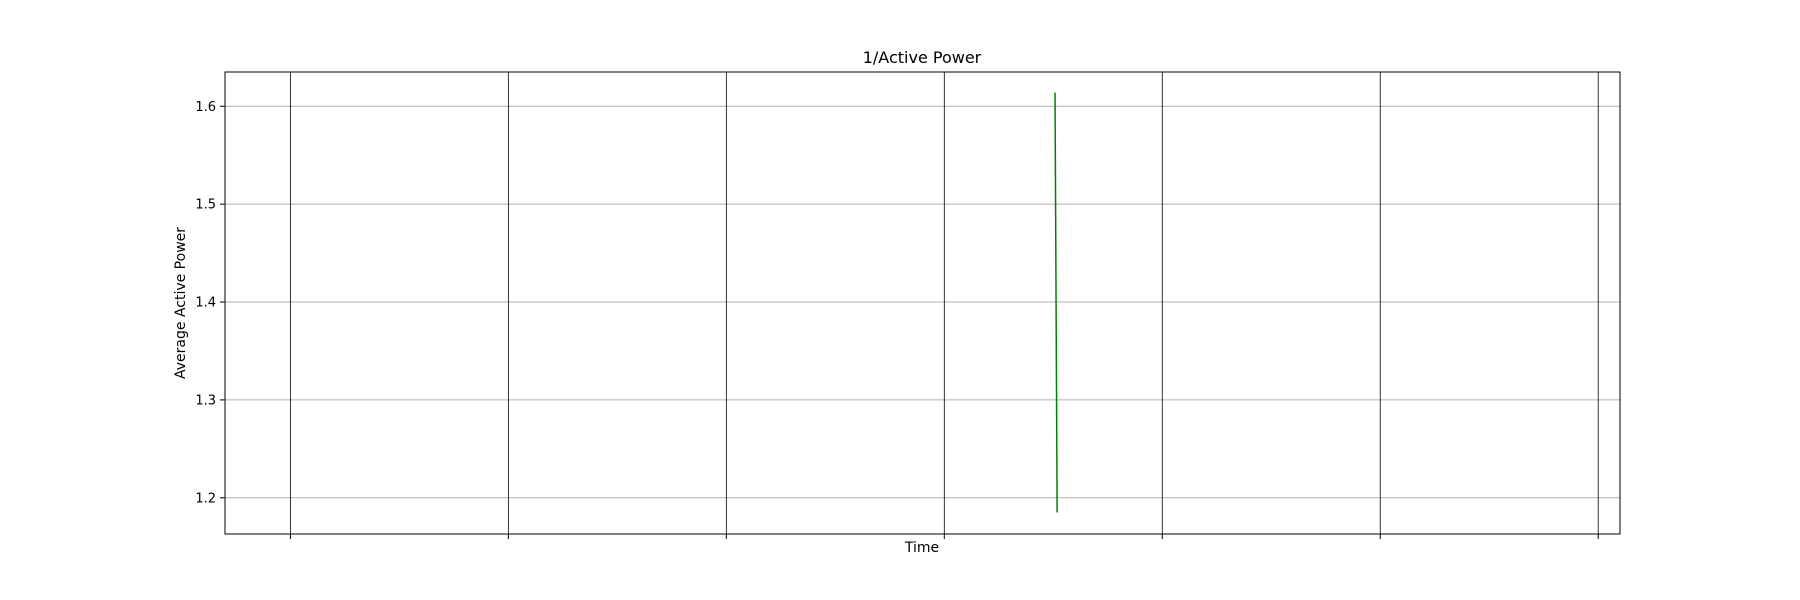 This screenshot has width=1800, height=600. Describe the element at coordinates (205, 303) in the screenshot. I see `y-tick-label: 1.4` at that location.